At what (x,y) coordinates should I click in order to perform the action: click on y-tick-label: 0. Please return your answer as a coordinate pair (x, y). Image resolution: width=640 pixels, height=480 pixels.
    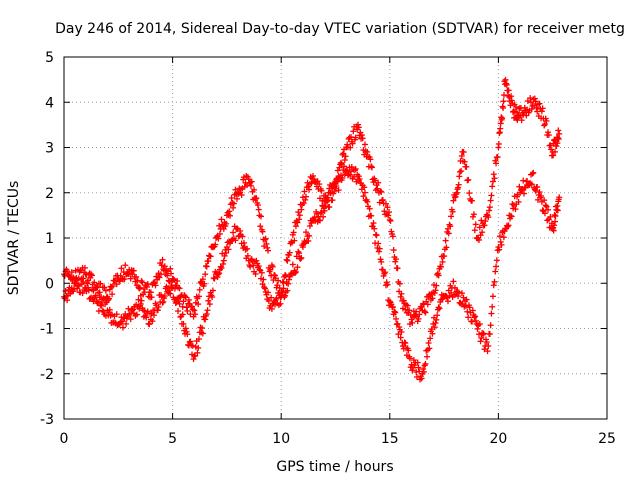
    Looking at the image, I should click on (49, 284).